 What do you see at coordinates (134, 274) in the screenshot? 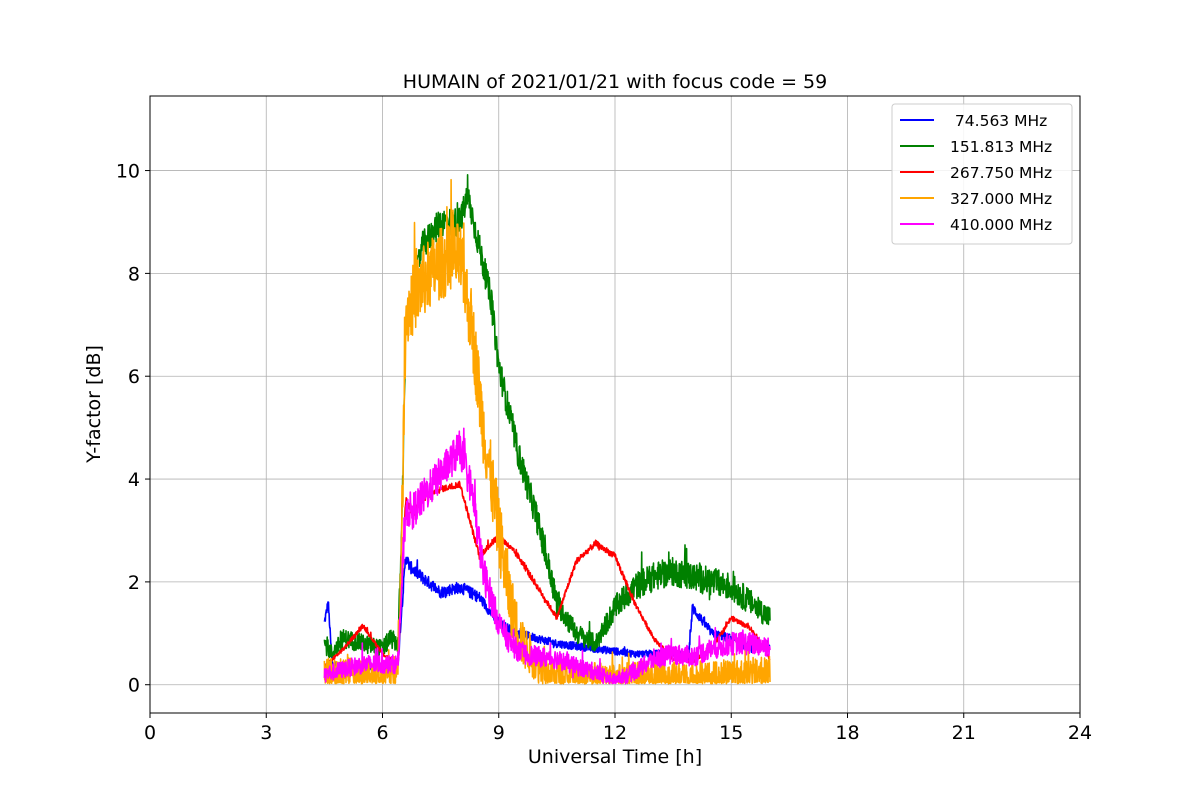
I see `y-tick-label: 8` at bounding box center [134, 274].